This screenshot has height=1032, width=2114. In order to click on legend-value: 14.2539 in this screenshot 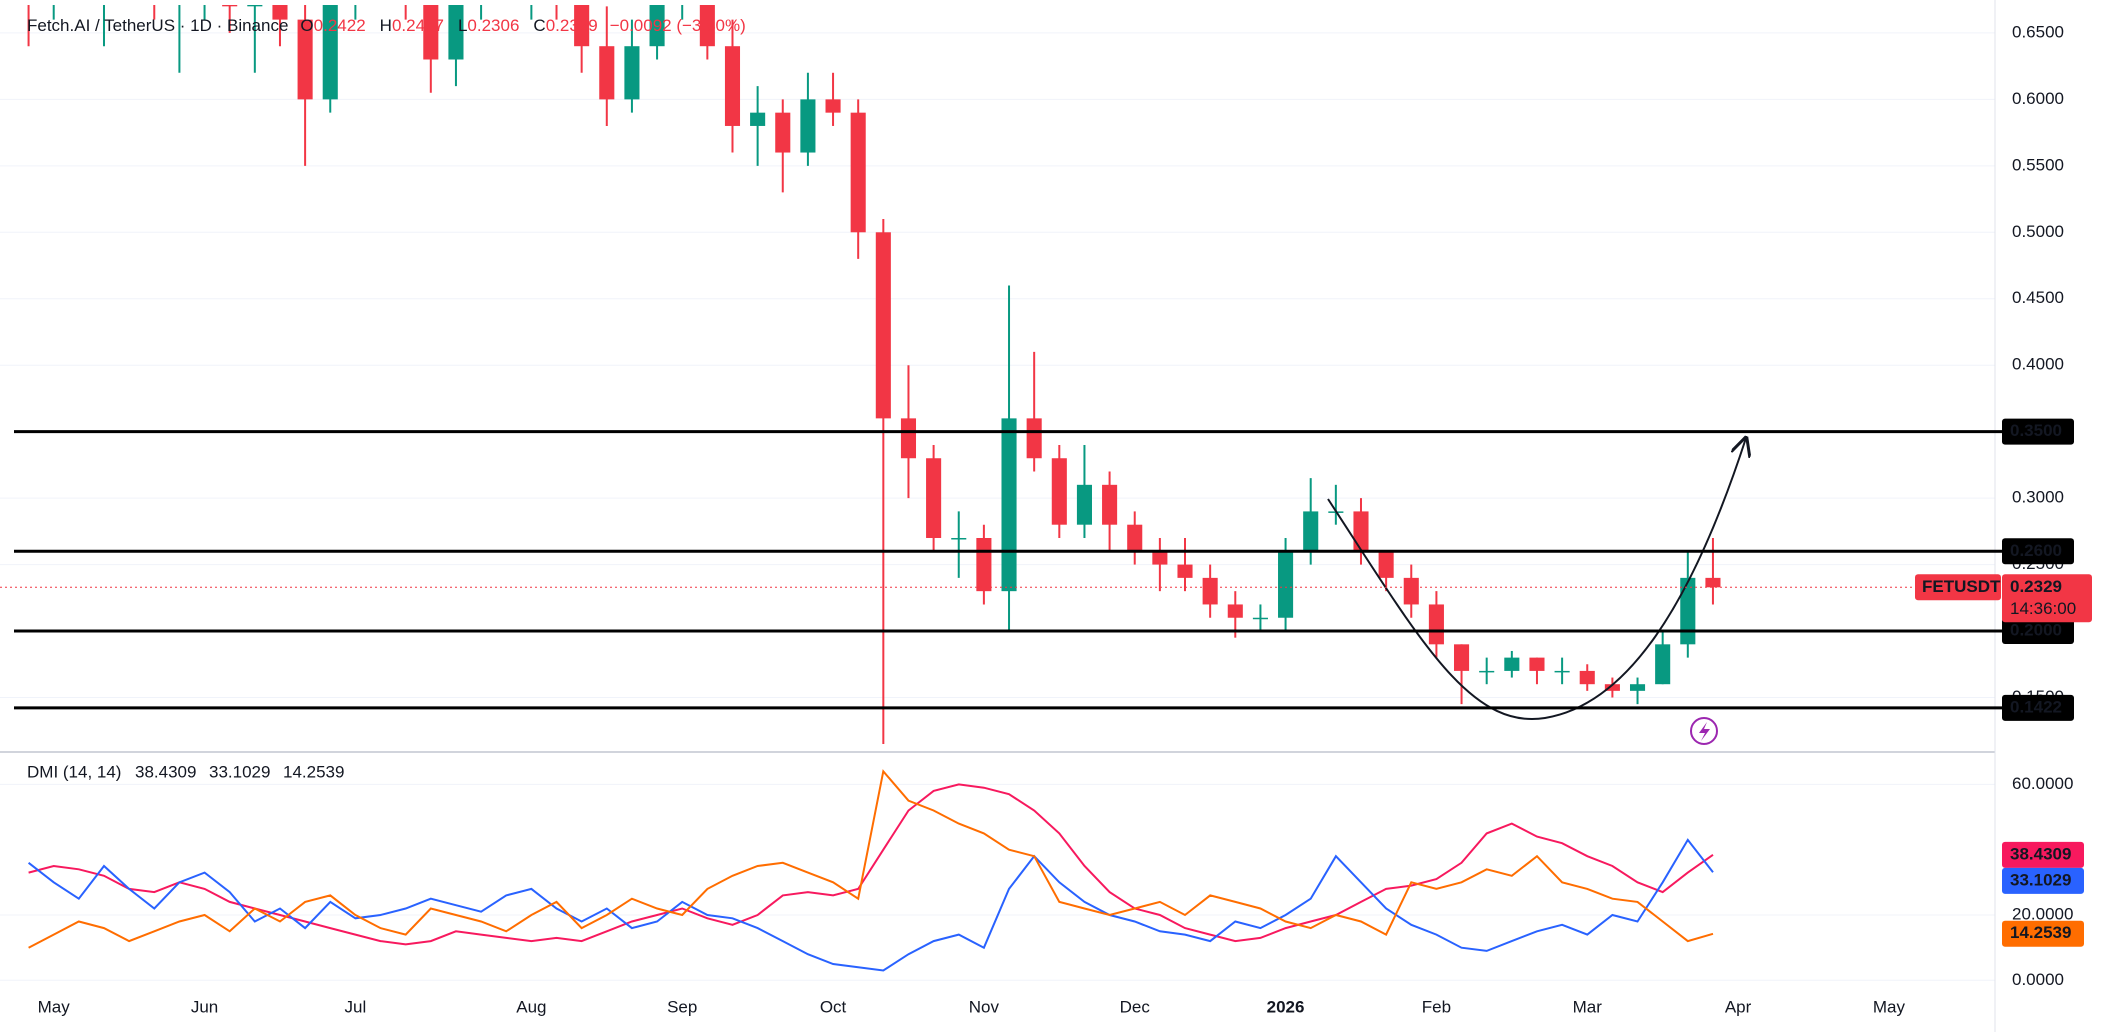, I will do `click(313, 771)`.